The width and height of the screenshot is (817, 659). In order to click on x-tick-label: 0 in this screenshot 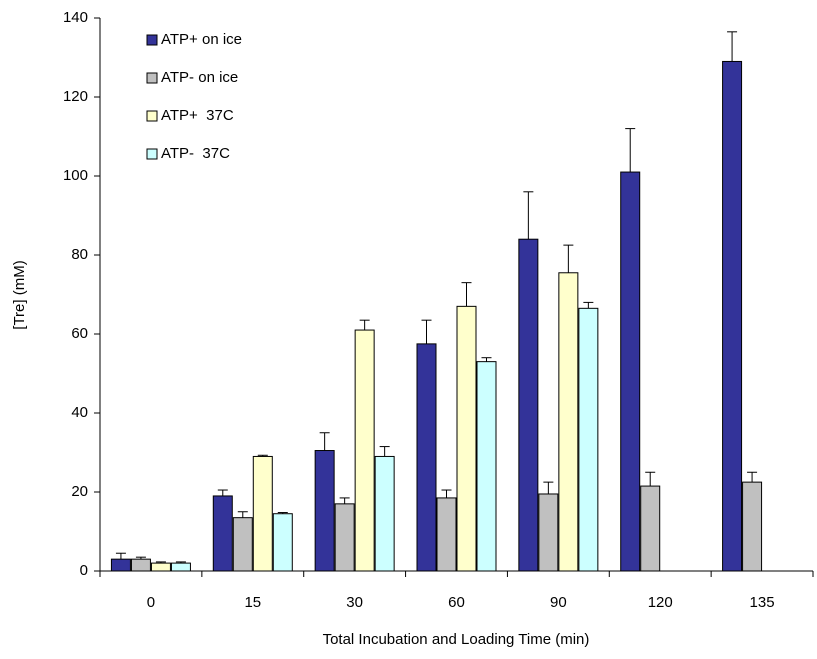, I will do `click(151, 602)`.